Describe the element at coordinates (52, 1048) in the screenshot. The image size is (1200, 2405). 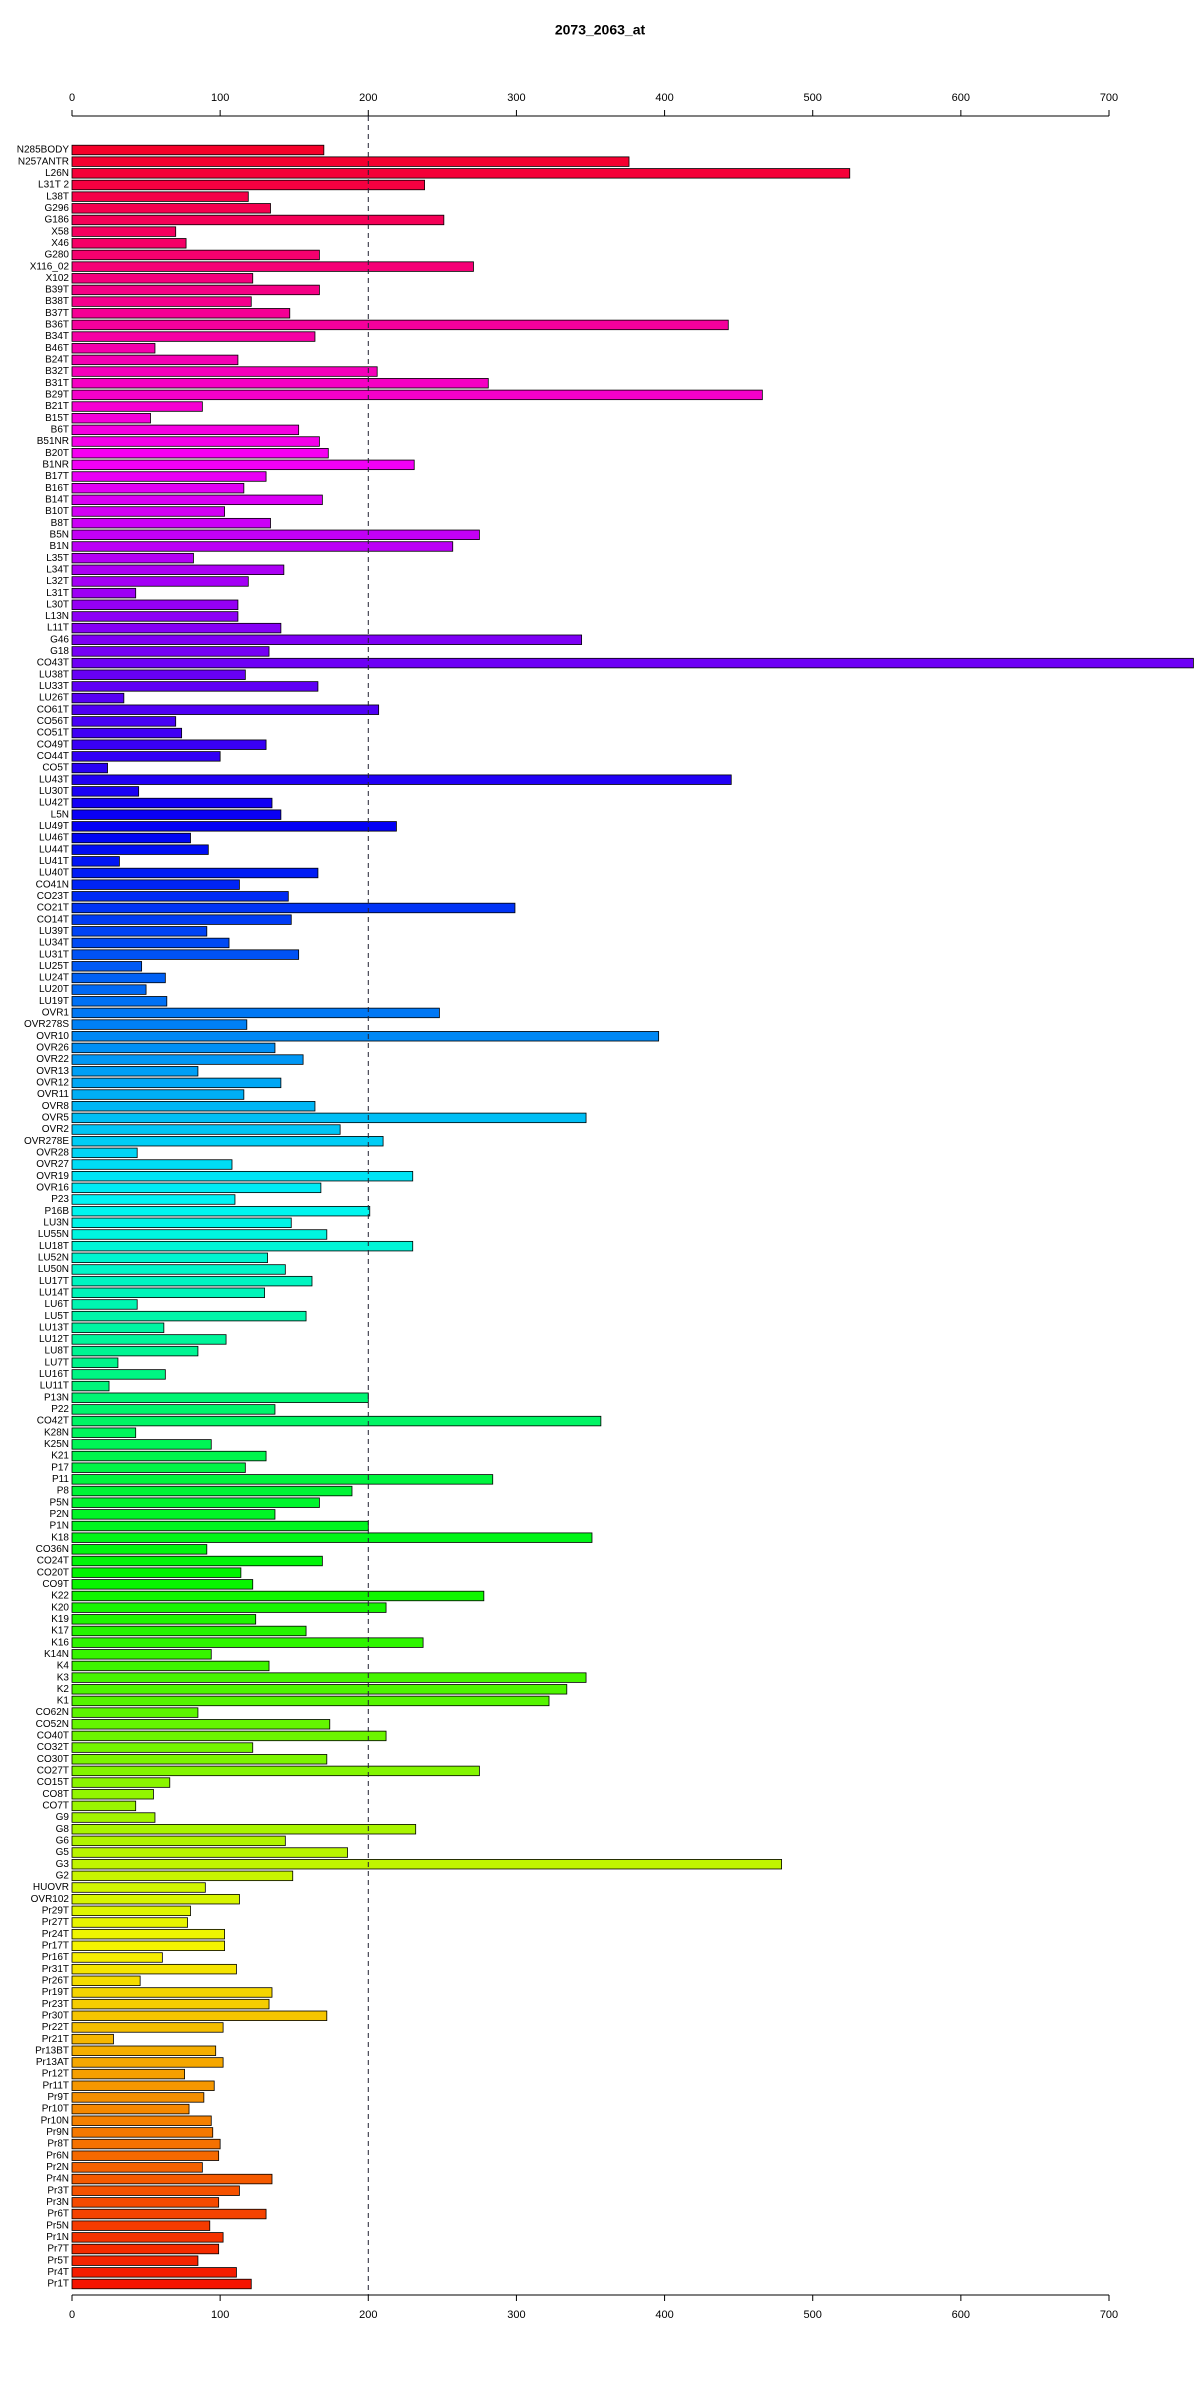
I see `y-tick-label: OVR26` at that location.